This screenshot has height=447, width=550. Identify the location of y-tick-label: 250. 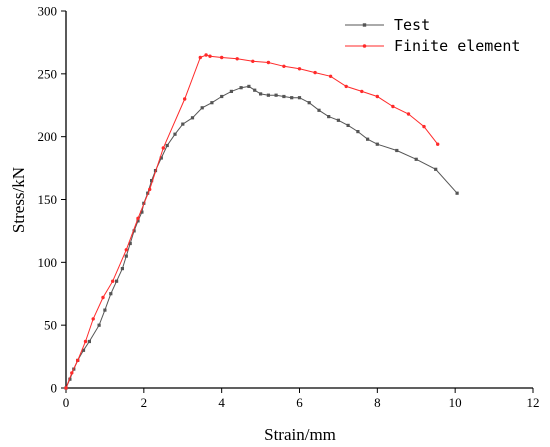
(48, 73).